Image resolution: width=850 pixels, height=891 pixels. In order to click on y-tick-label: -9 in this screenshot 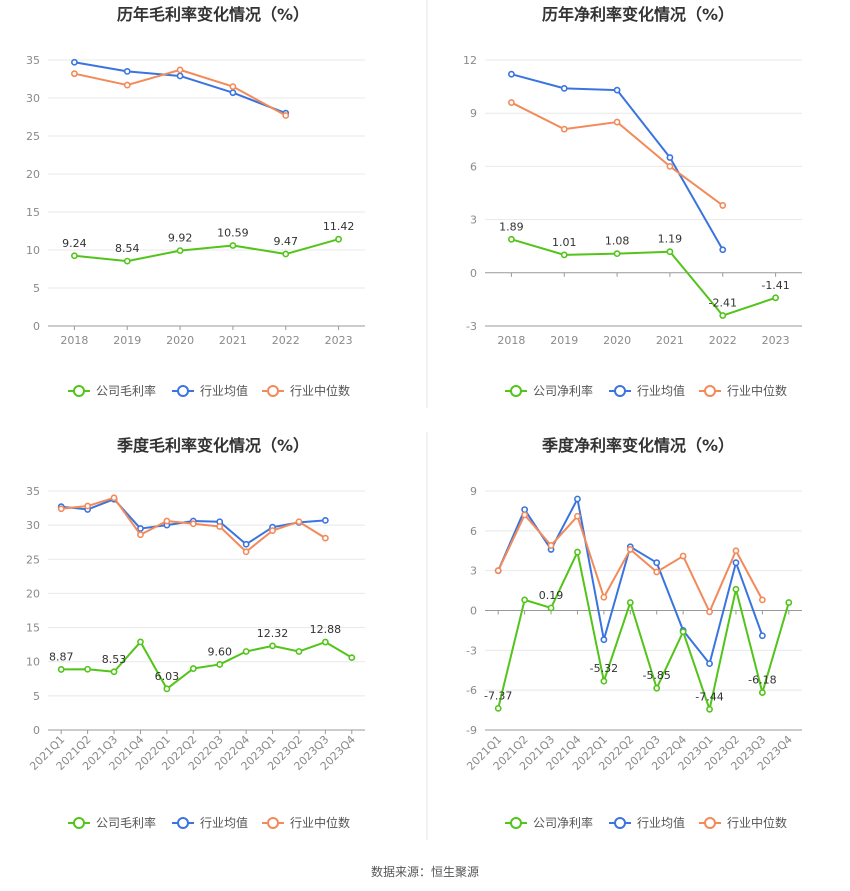, I will do `click(471, 730)`.